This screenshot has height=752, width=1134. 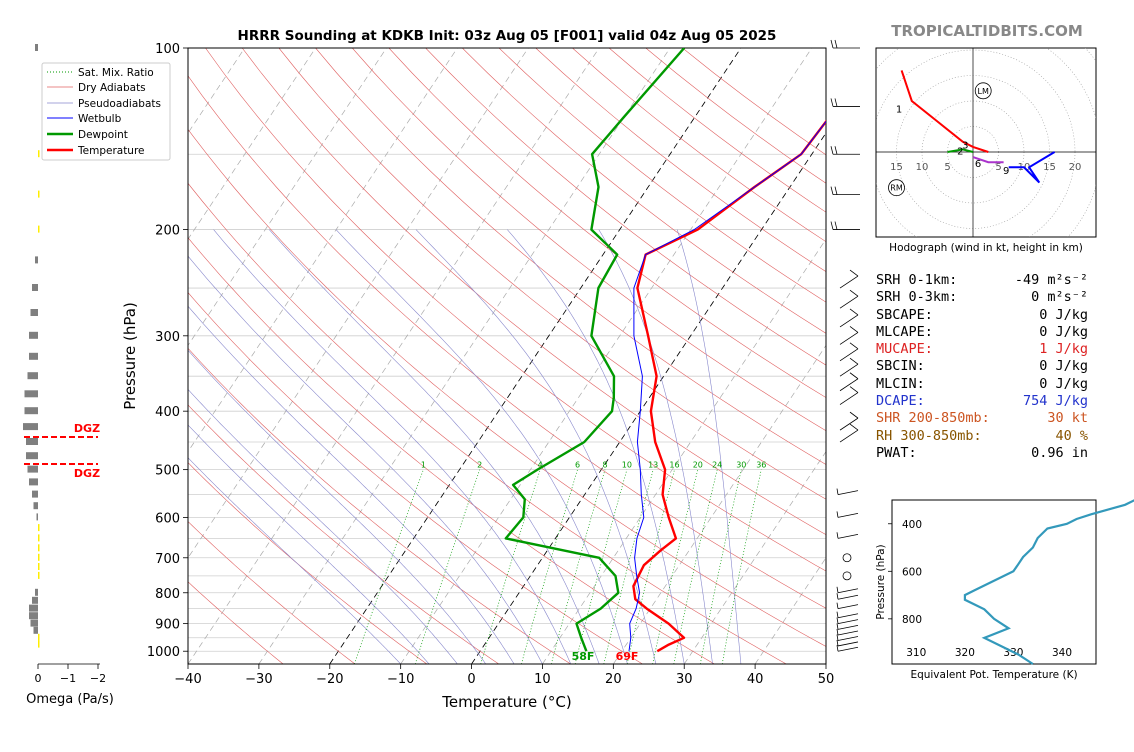 I want to click on index-row: MLCAPE:0 J/kg, so click(x=982, y=332).